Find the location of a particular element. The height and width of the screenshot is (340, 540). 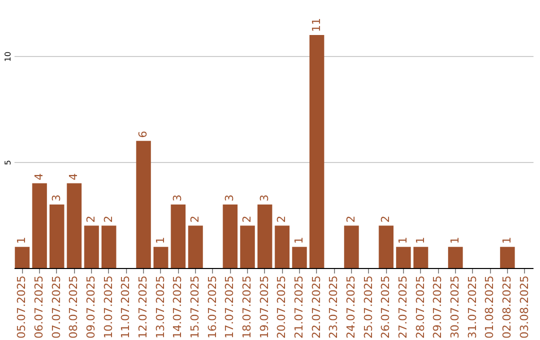

x-tick-label: 26.07.2025 is located at coordinates (385, 307).